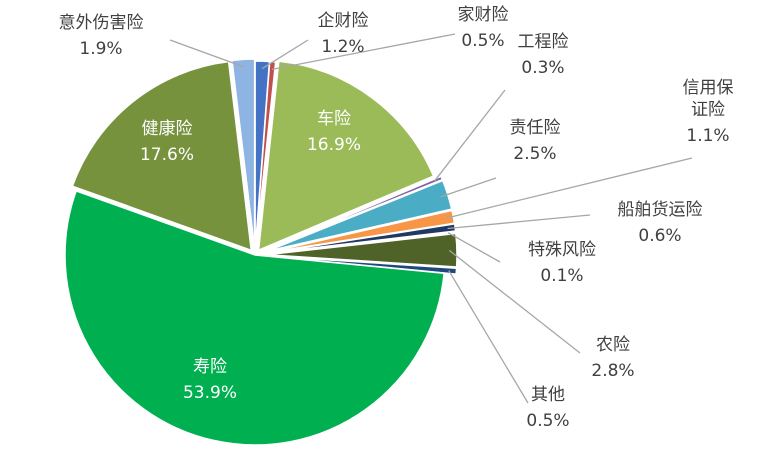  What do you see at coordinates (210, 367) in the screenshot?
I see `slice-10-name-label: 寿险` at bounding box center [210, 367].